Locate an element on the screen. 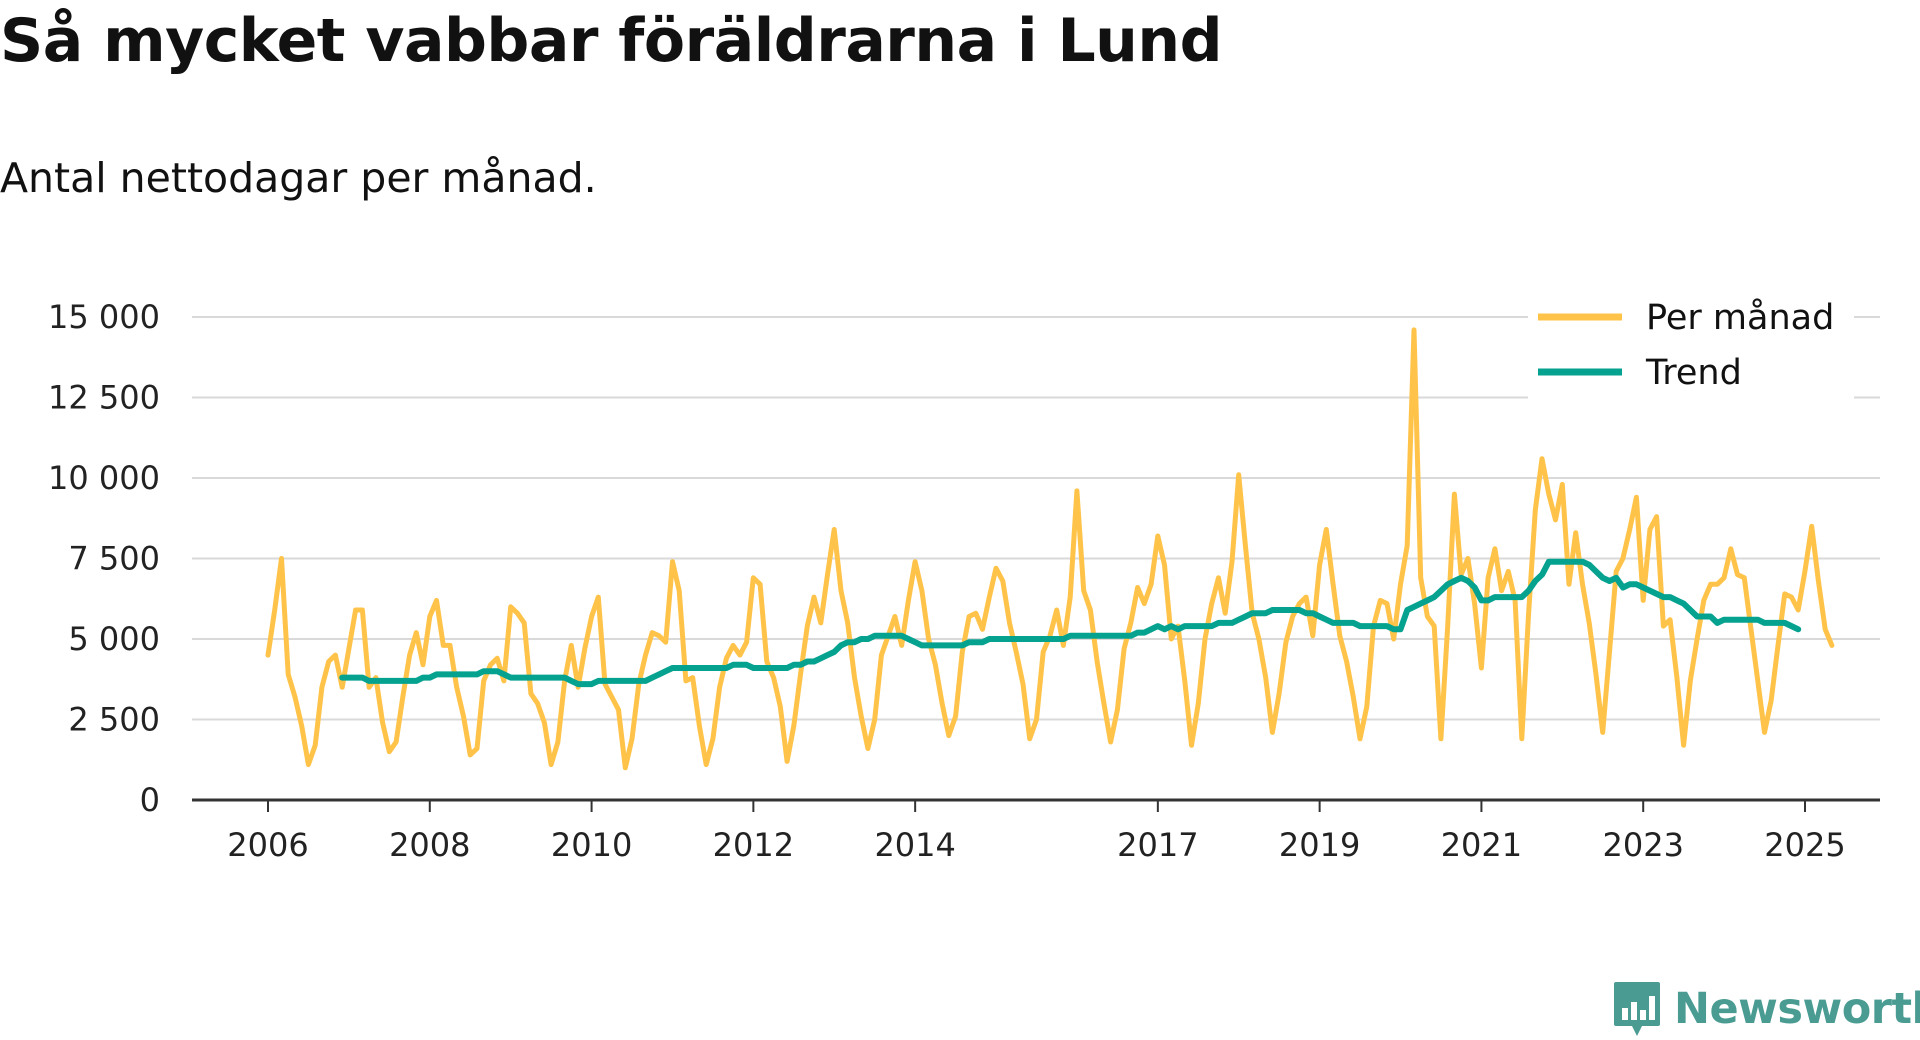  chart-subtitle: Antal nettodagar per månad. is located at coordinates (298, 178).